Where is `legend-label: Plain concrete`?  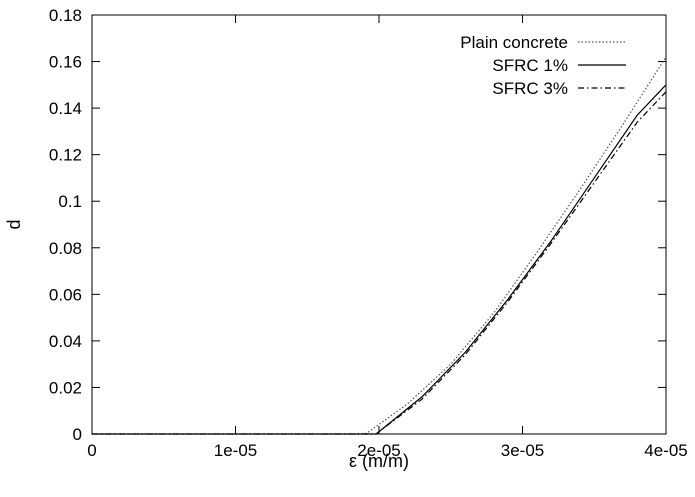
legend-label: Plain concrete is located at coordinates (514, 42).